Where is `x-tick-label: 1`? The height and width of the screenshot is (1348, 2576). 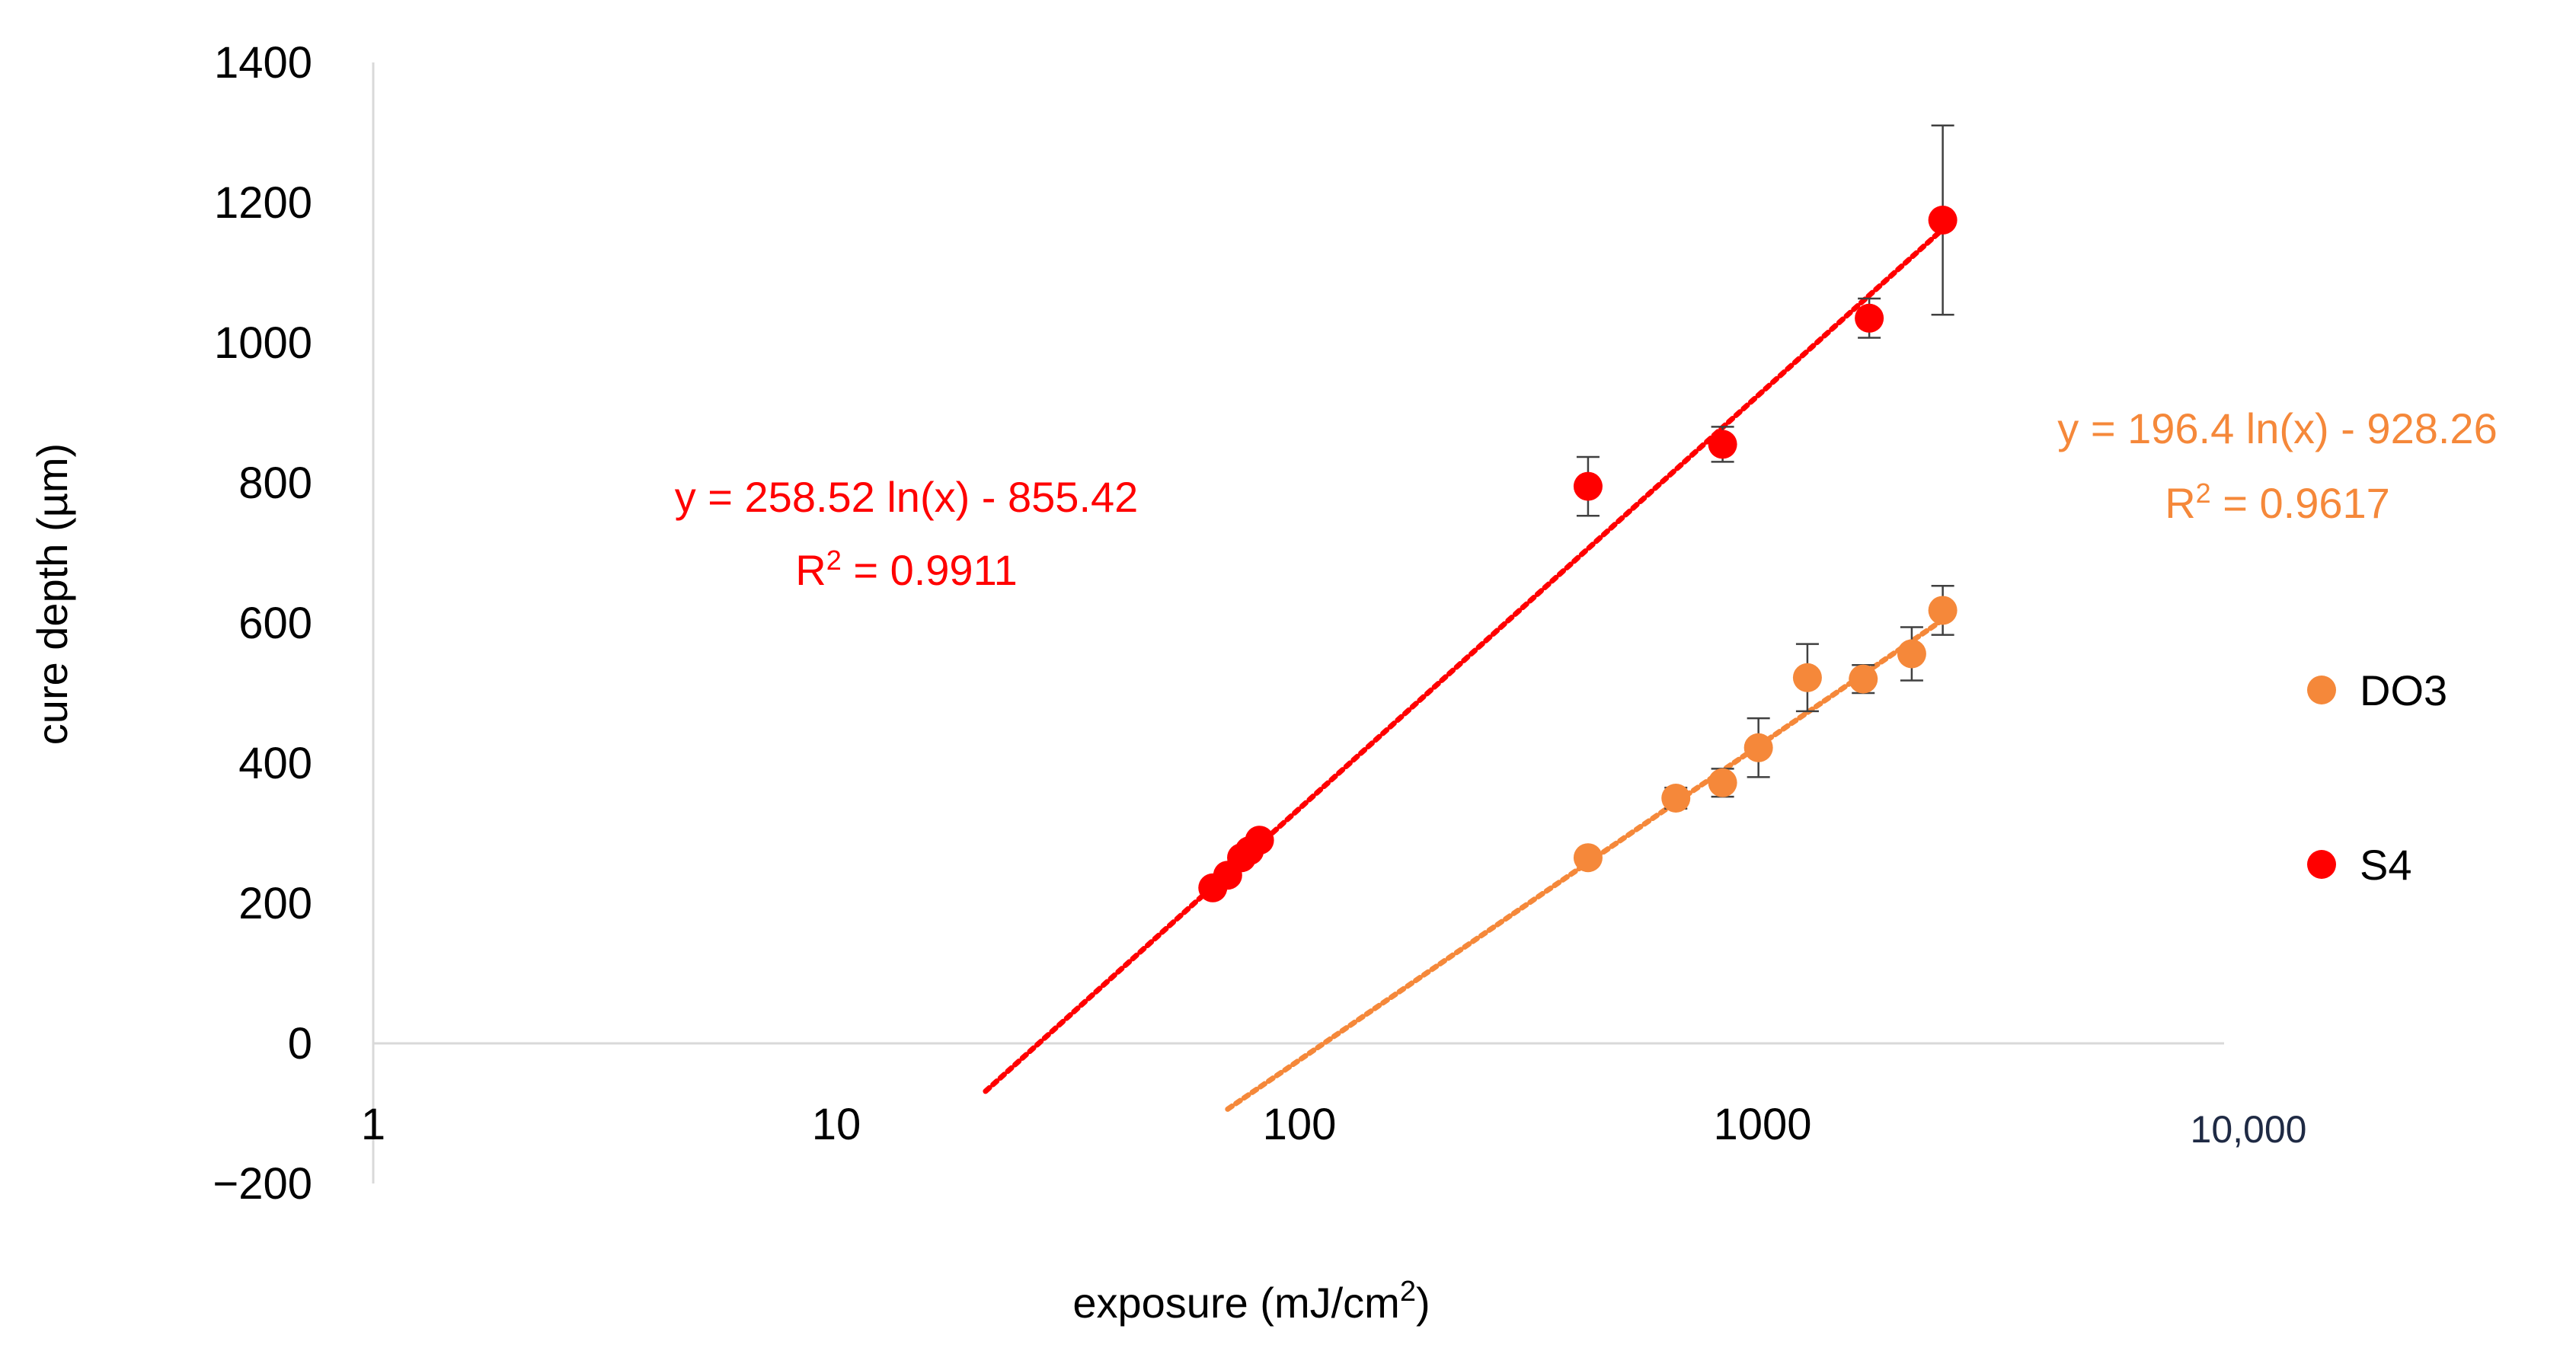
x-tick-label: 1 is located at coordinates (373, 1125).